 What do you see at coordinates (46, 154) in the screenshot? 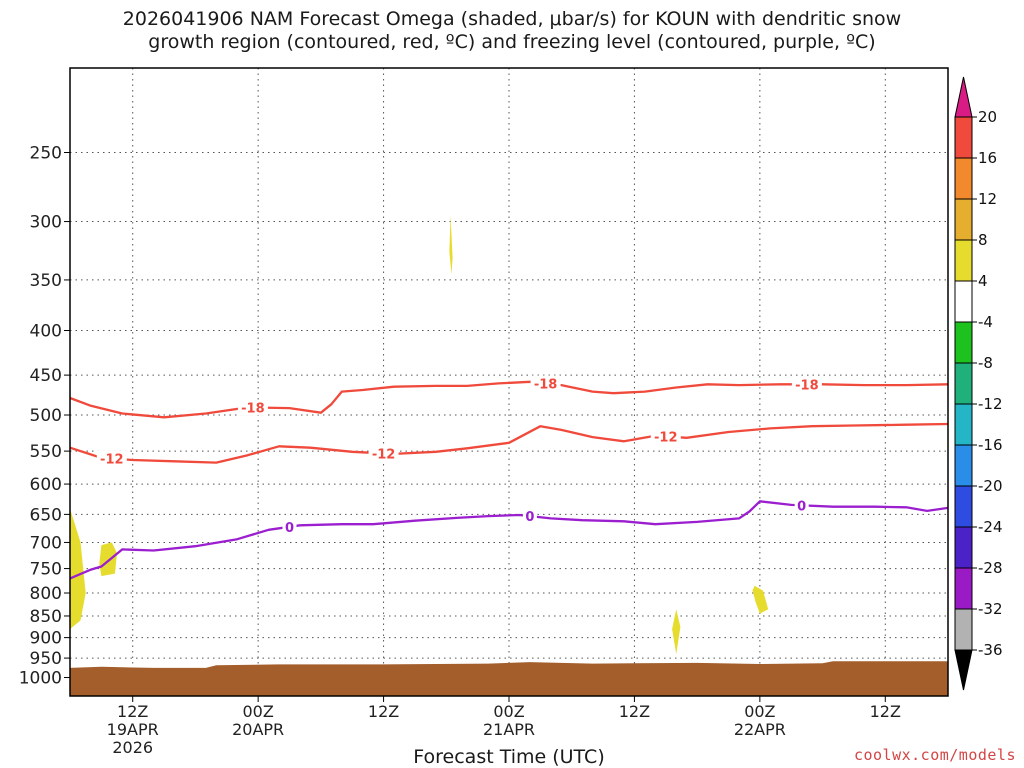
I see `y-tick-label-250: 250` at bounding box center [46, 154].